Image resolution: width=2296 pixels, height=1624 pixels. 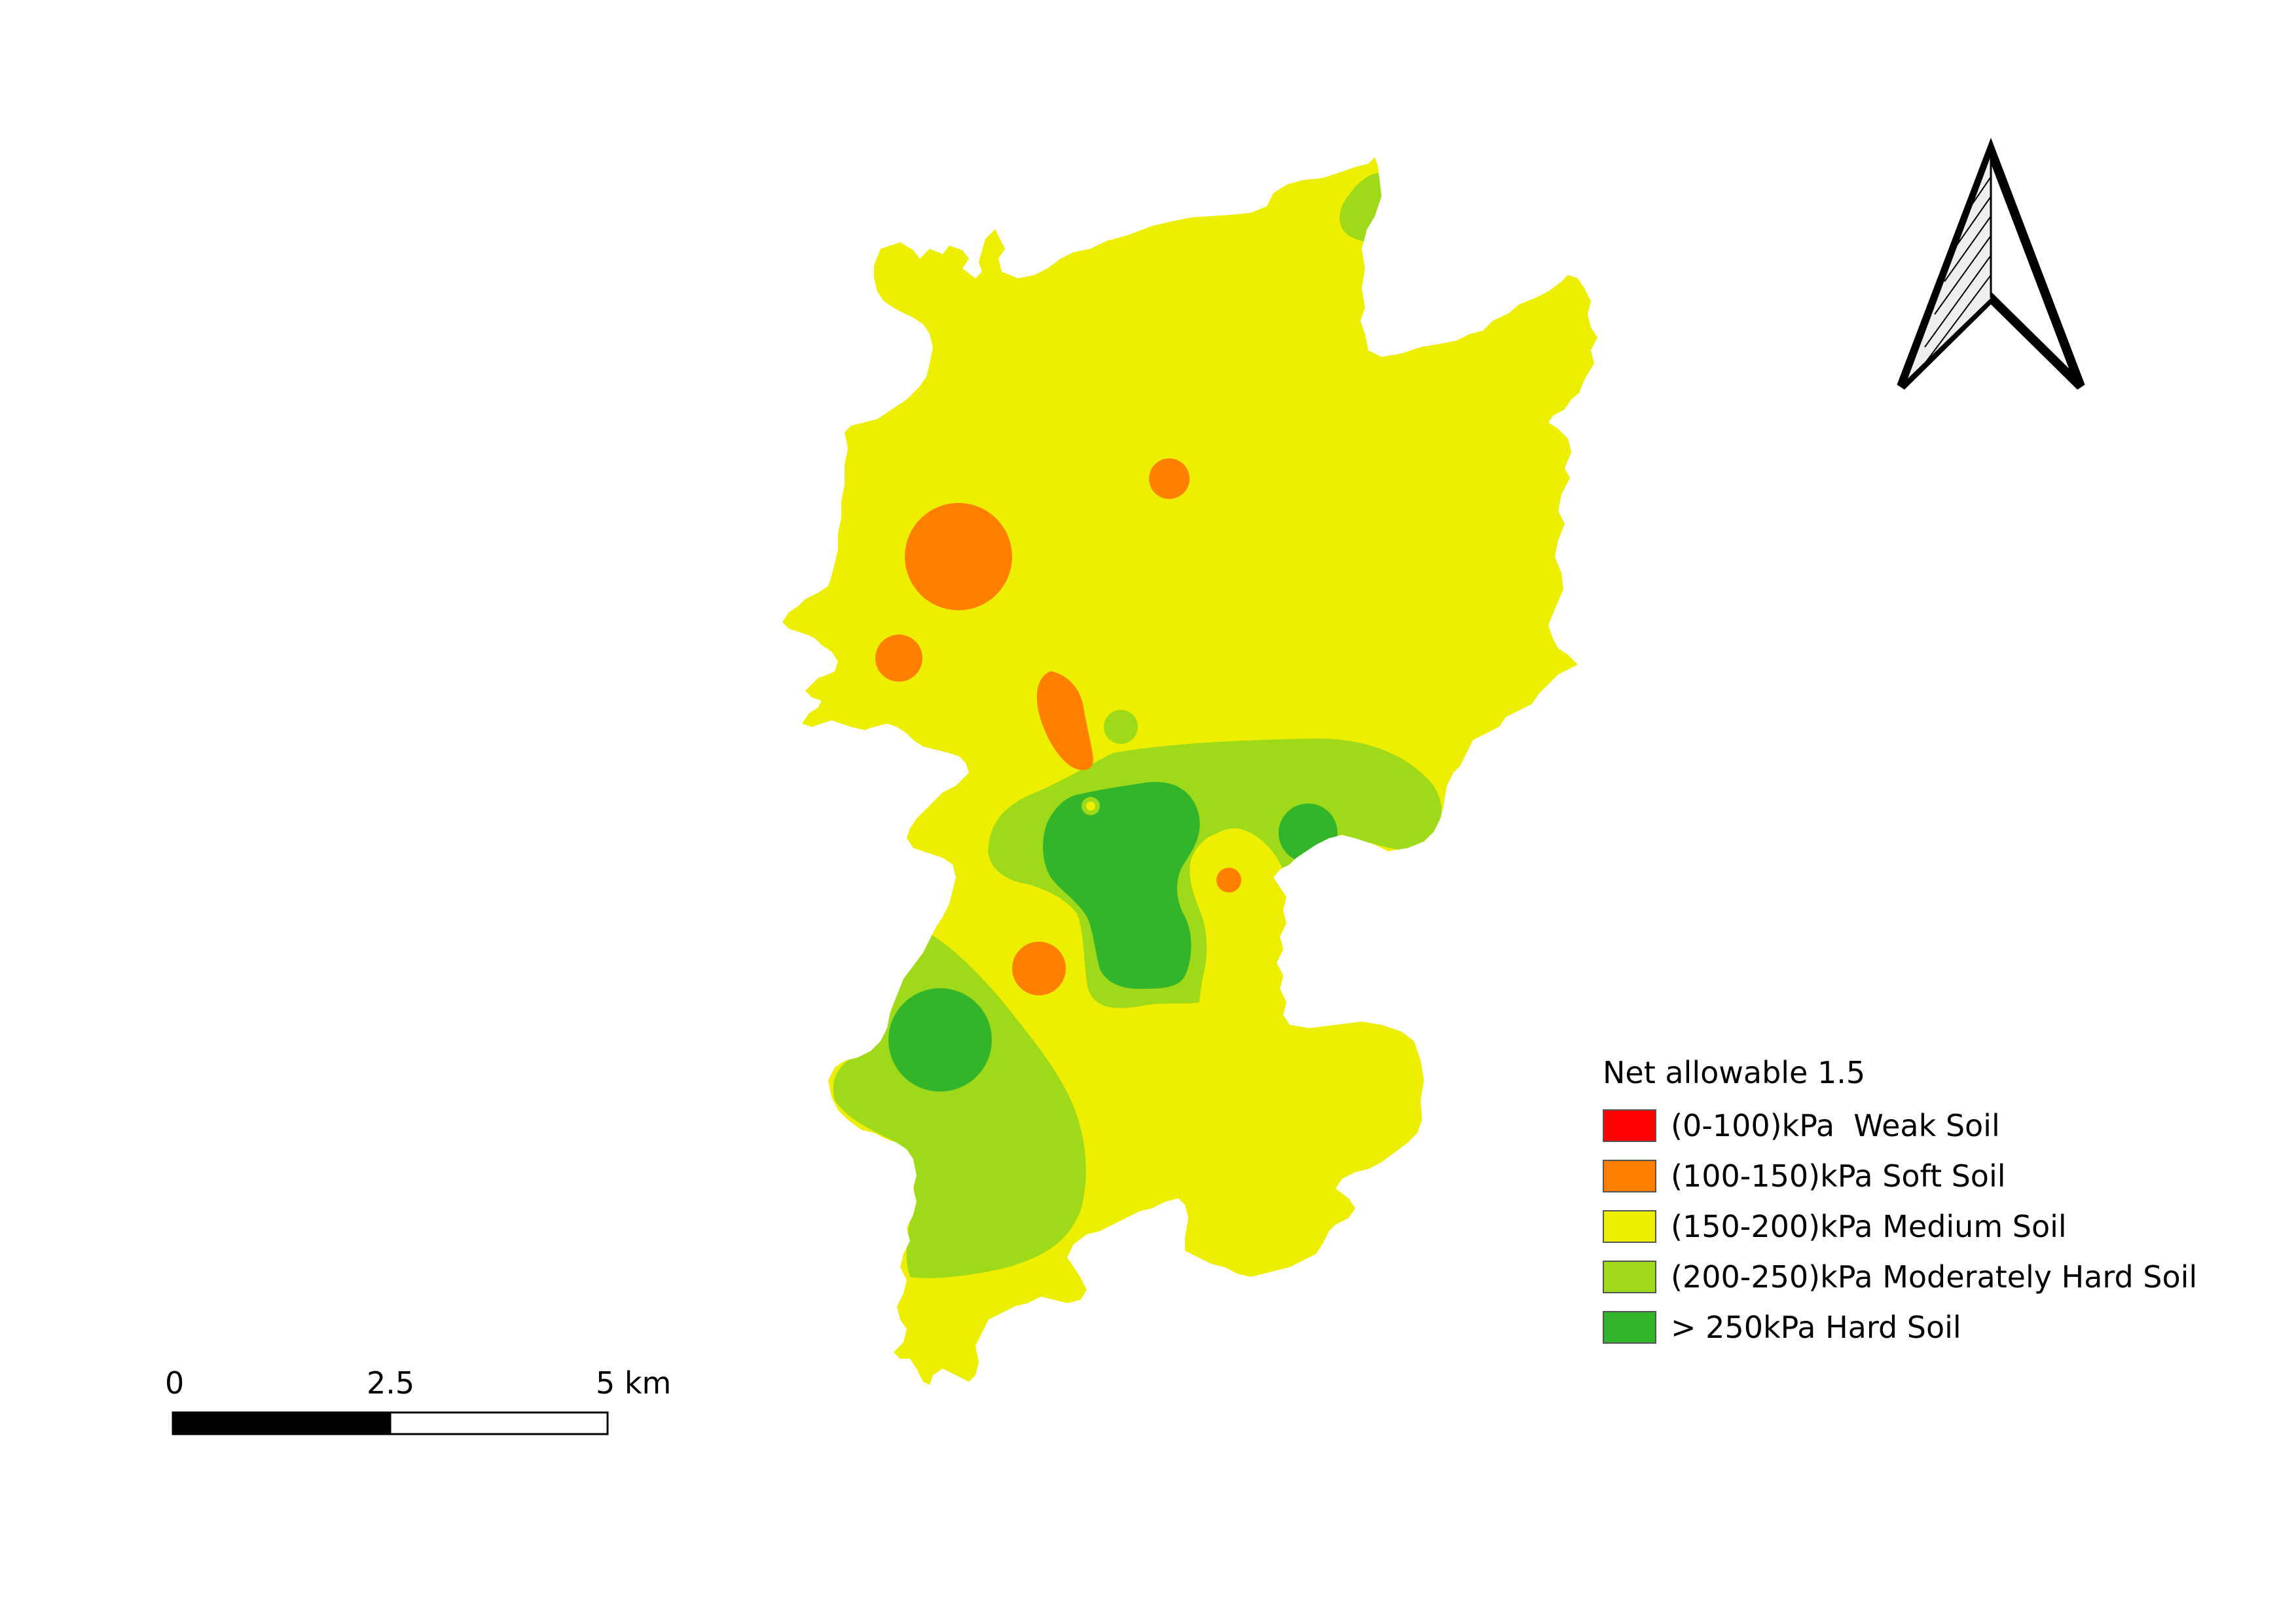 I want to click on scale-bar-light-segment, so click(x=499, y=1423).